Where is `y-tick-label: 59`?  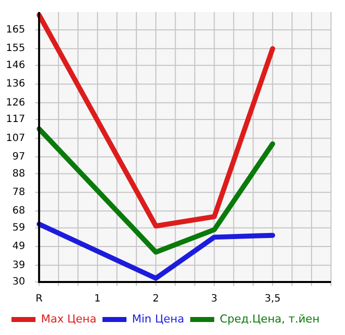
y-tick-label: 59 is located at coordinates (19, 228).